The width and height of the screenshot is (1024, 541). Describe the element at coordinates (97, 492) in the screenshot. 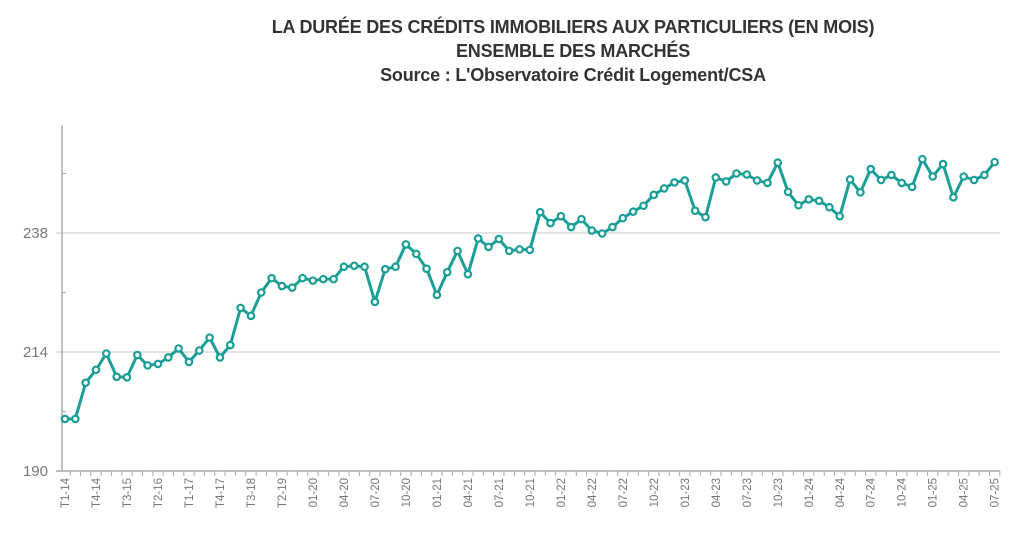

I see `x-tick-label: T4-14` at that location.